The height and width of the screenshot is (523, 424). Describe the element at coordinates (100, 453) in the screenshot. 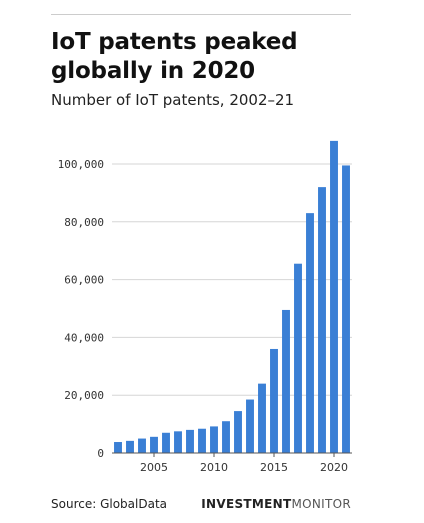

I see `y-tick-label: 0` at that location.